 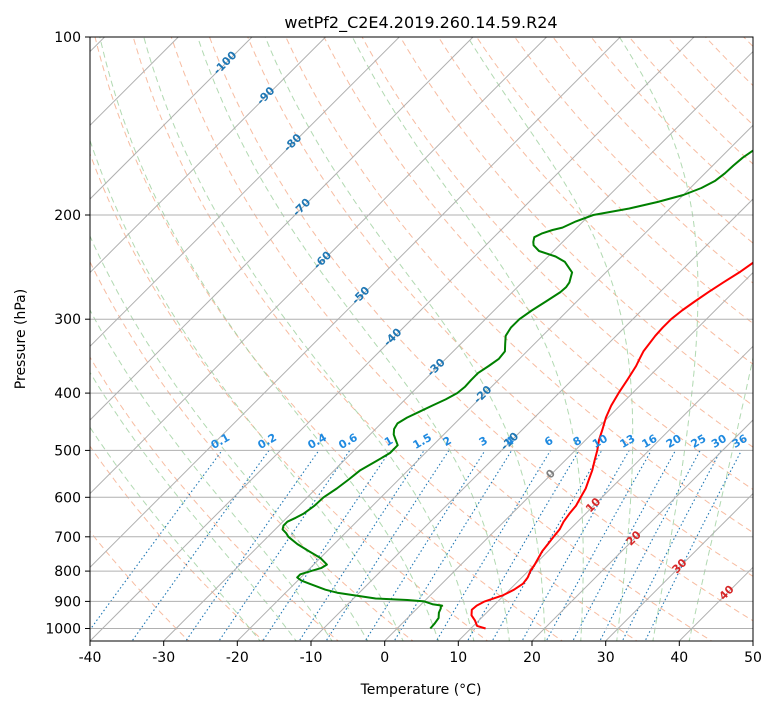 What do you see at coordinates (421, 690) in the screenshot?
I see `x-axis-label: Temperature (°C)` at bounding box center [421, 690].